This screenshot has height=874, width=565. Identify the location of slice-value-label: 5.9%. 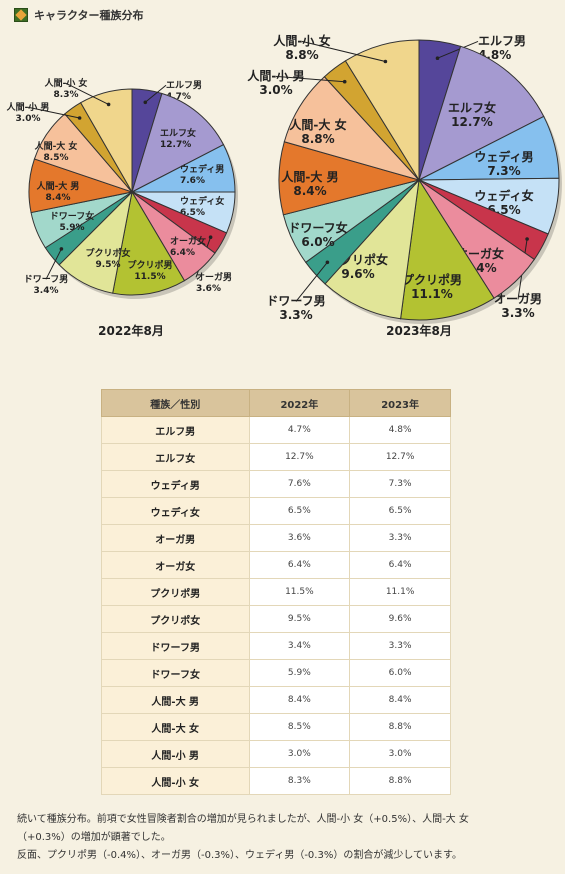
(72, 228).